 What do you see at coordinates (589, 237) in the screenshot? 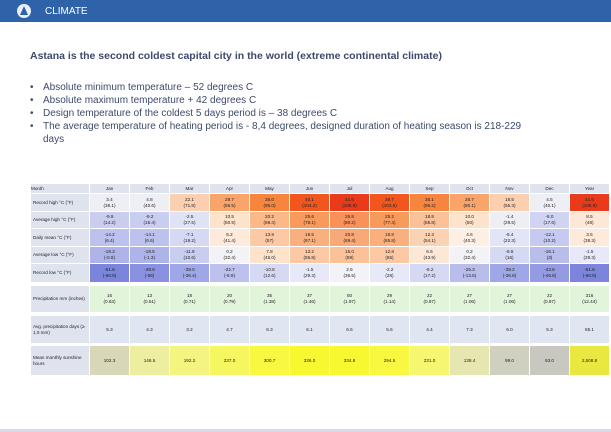
I see `table-cell: 3.5 (38.3)` at bounding box center [589, 237].